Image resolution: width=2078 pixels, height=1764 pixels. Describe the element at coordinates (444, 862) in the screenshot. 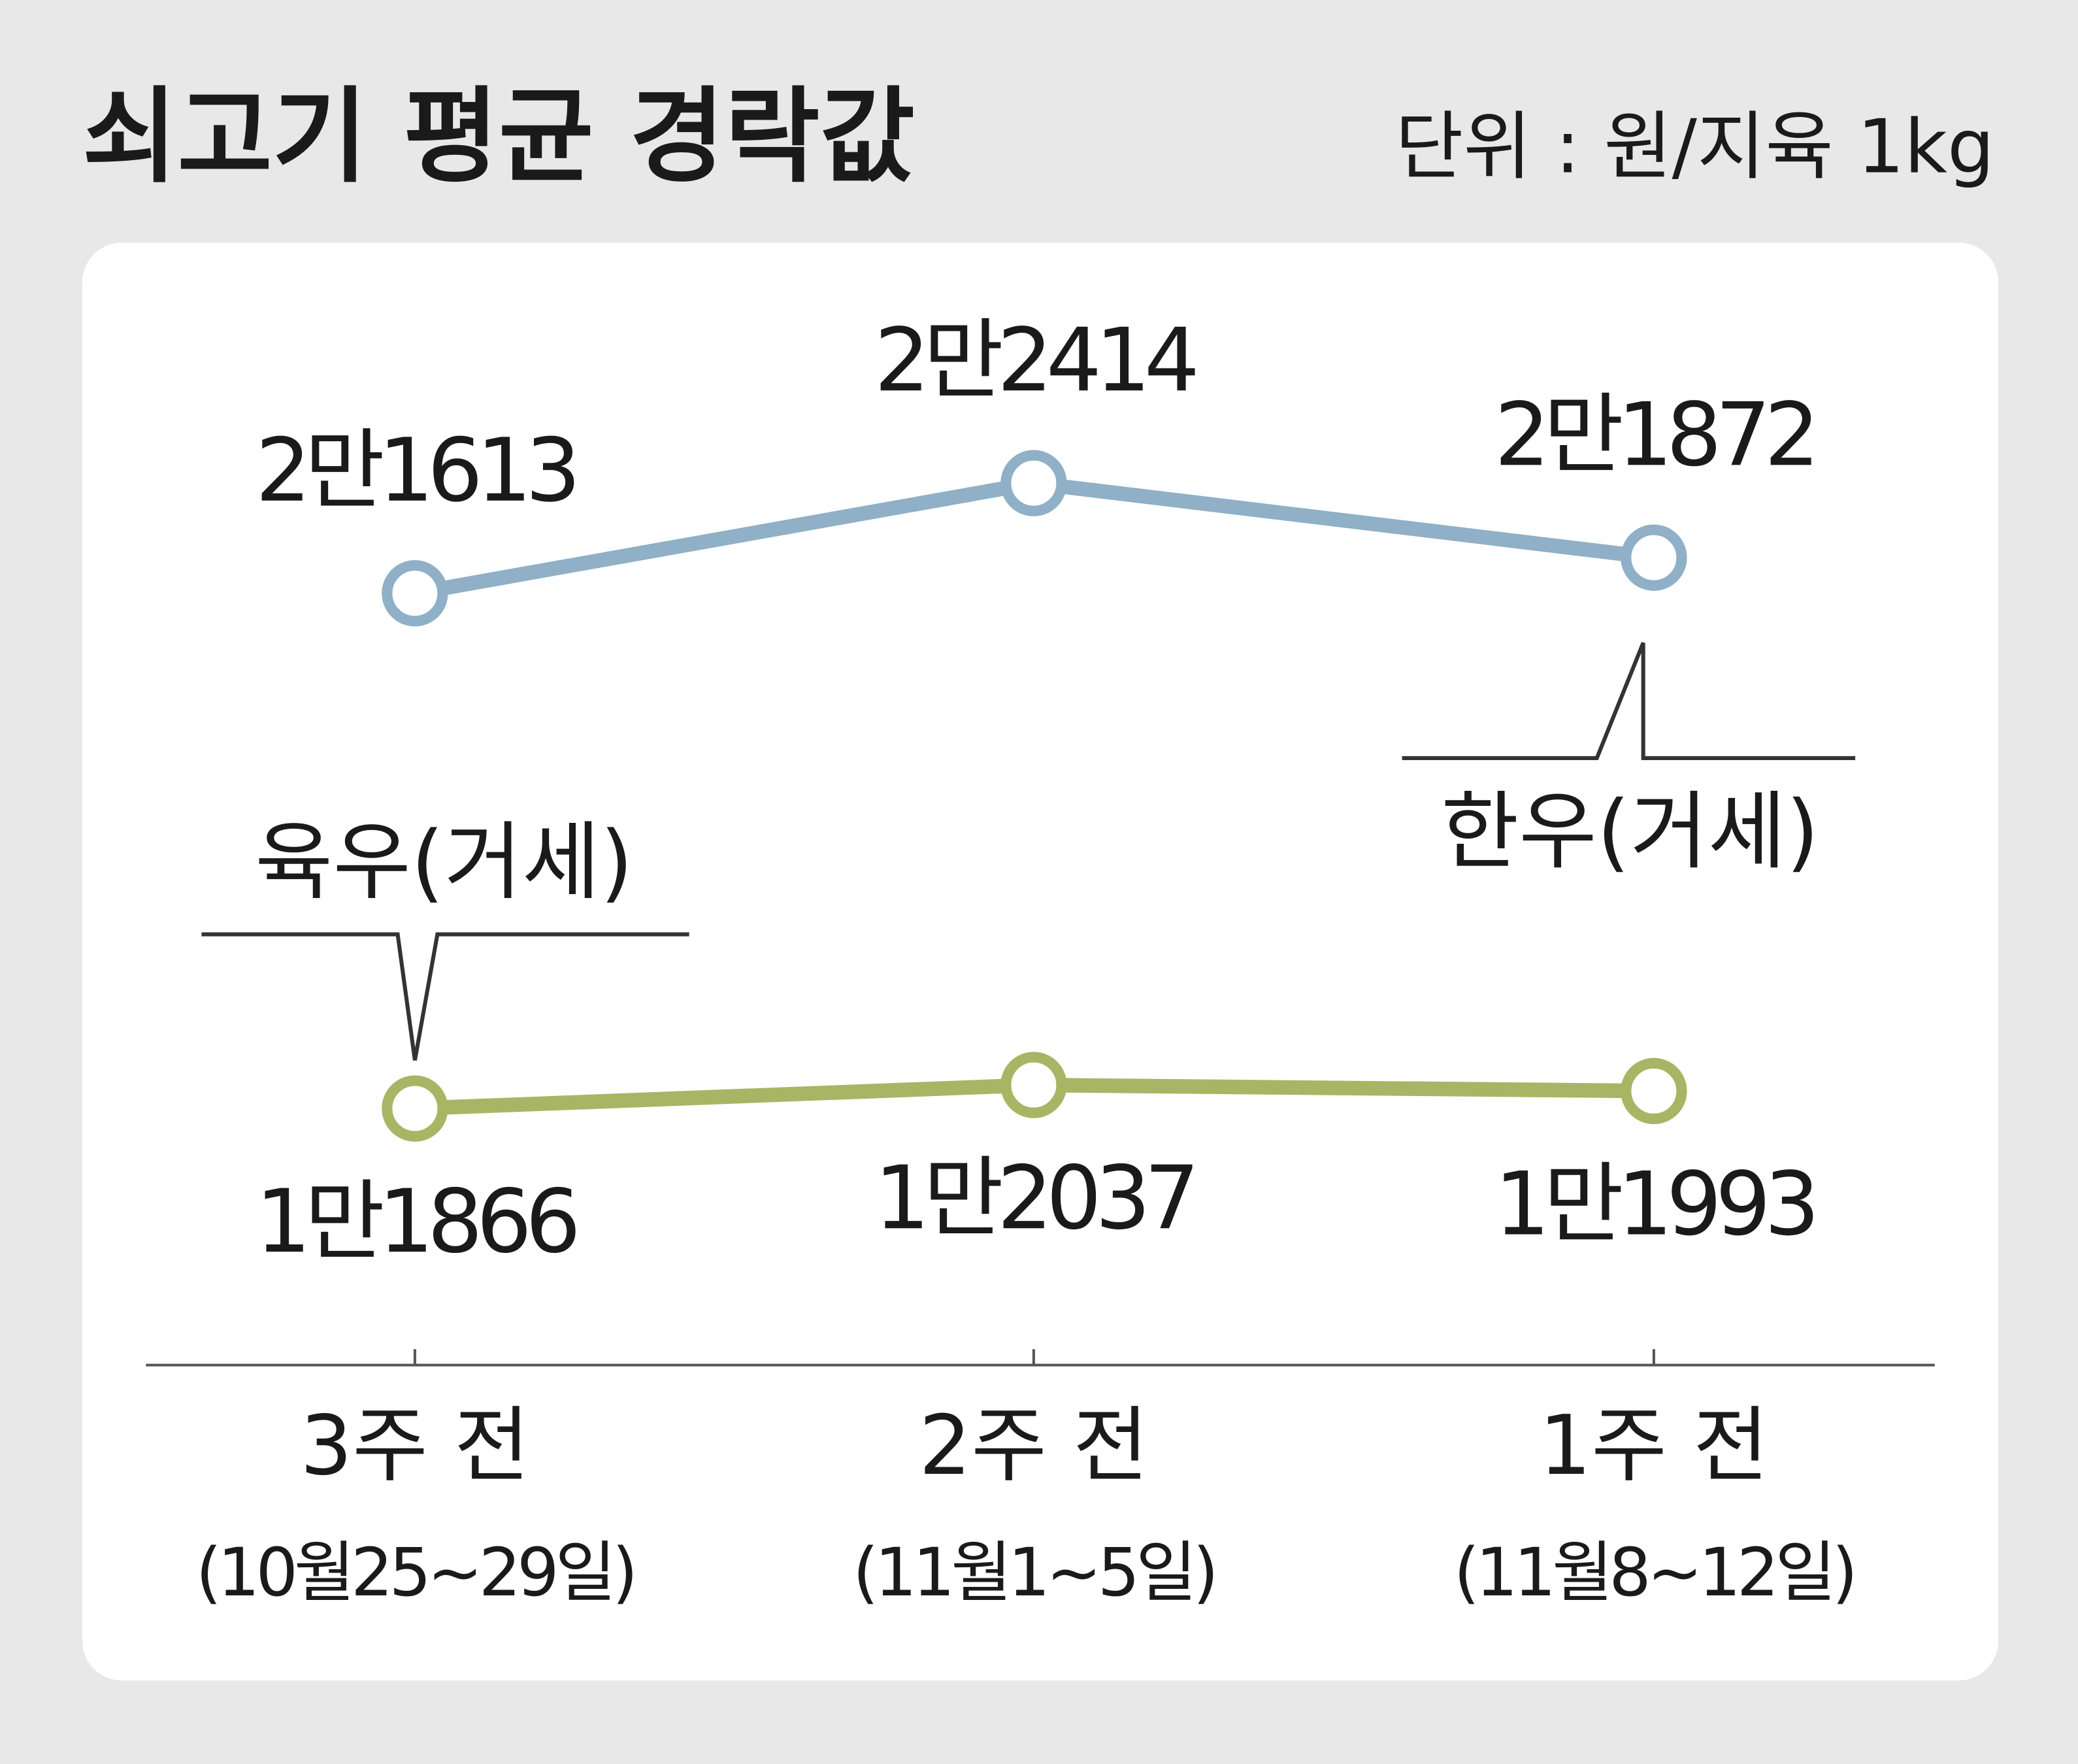

I see `series-label: 육우(거세)` at that location.